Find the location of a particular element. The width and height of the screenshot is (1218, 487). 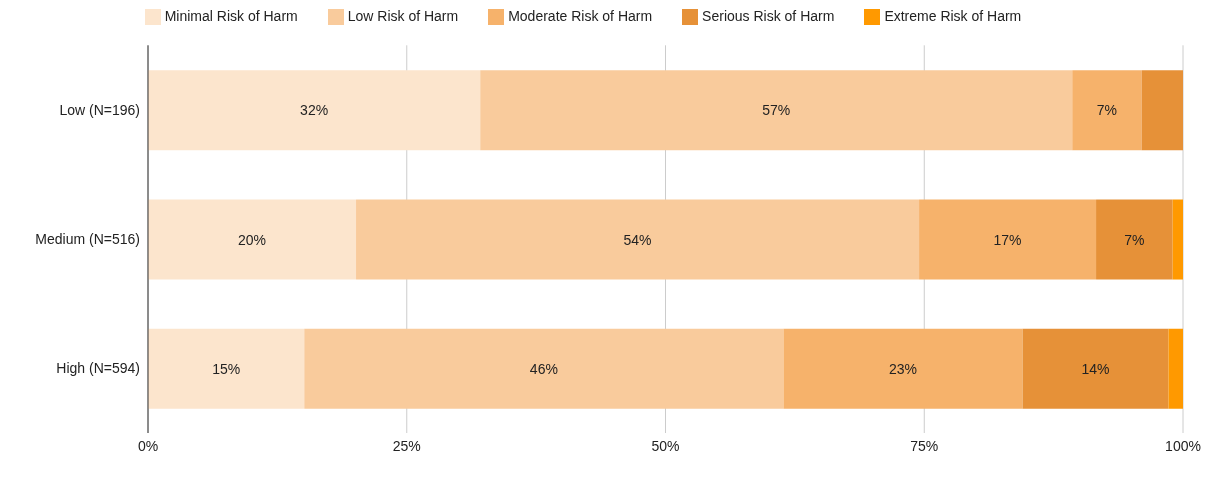

legend-label: Low Risk of Harm is located at coordinates (403, 16).